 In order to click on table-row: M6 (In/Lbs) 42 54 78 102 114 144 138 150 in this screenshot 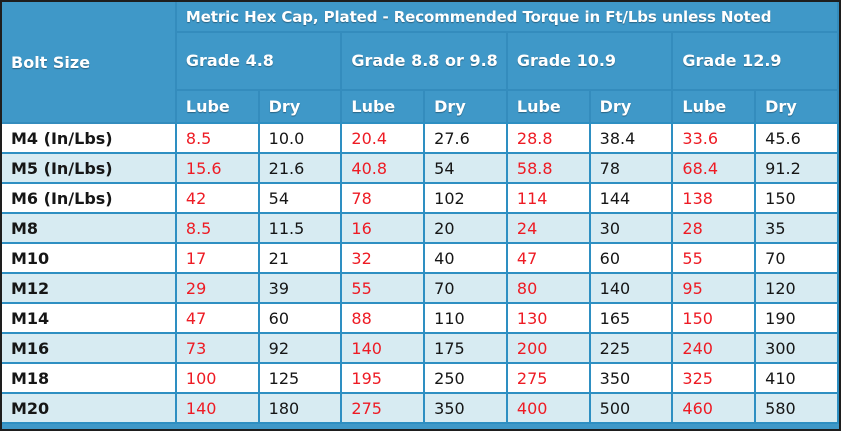, I will do `click(420, 198)`.